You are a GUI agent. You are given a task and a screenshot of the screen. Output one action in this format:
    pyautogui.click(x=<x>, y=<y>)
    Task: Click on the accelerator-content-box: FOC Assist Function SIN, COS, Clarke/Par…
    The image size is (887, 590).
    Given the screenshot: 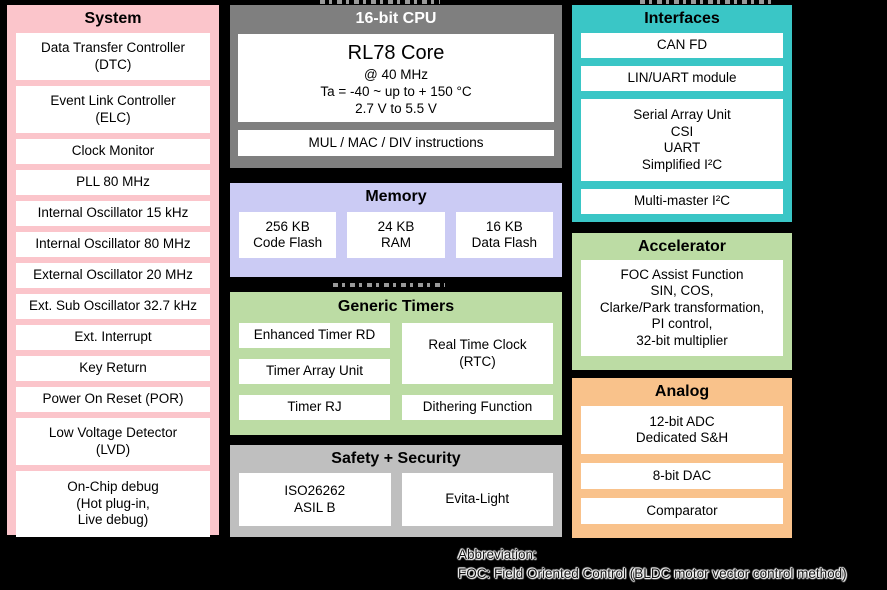 What is the action you would take?
    pyautogui.click(x=682, y=308)
    